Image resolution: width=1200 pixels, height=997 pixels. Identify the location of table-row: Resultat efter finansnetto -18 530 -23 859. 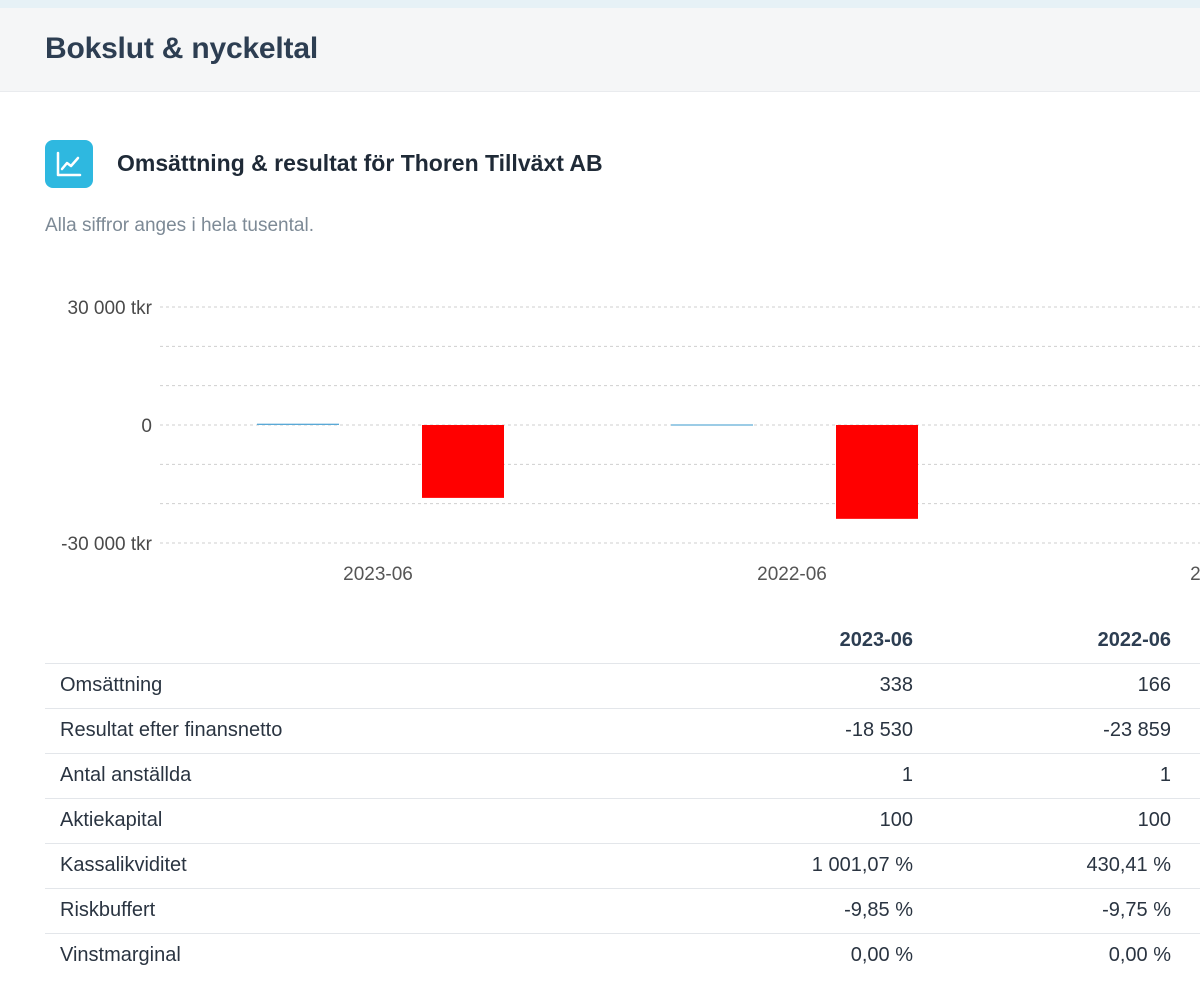
(622, 731).